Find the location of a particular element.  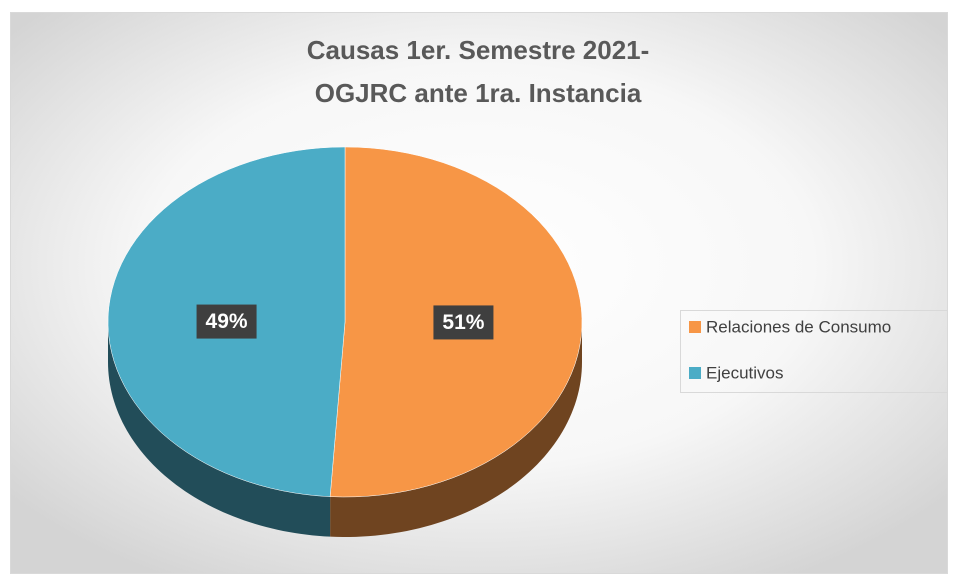

legend-text: Relaciones de Consumo is located at coordinates (798, 326).